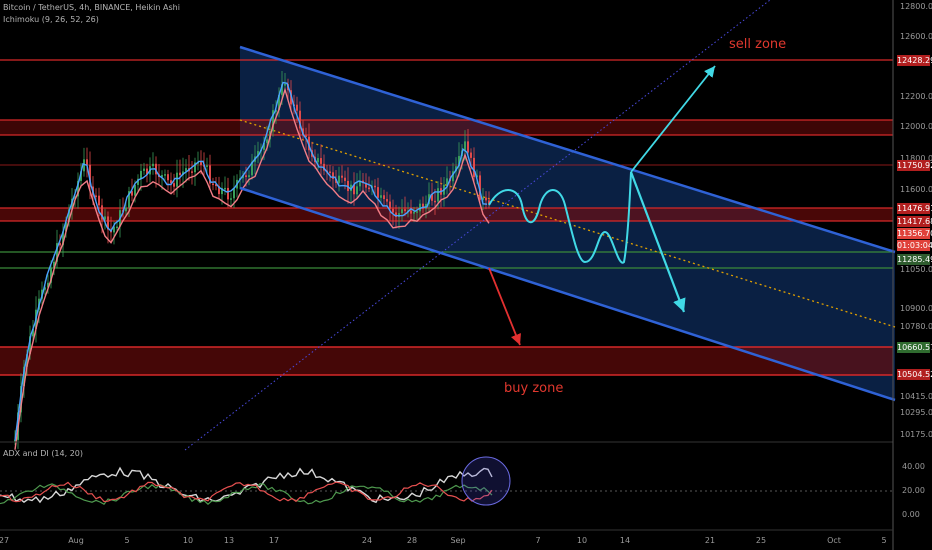  What do you see at coordinates (412, 540) in the screenshot?
I see `time-tick: 28` at bounding box center [412, 540].